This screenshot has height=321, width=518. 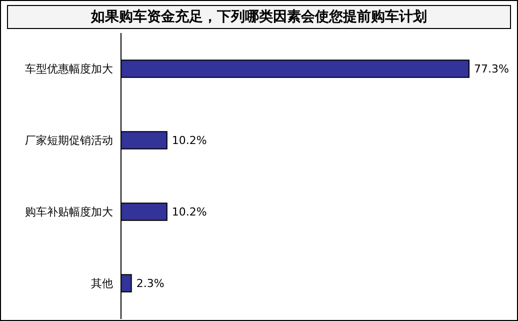 What do you see at coordinates (102, 283) in the screenshot?
I see `y-tick-label: 其他` at bounding box center [102, 283].